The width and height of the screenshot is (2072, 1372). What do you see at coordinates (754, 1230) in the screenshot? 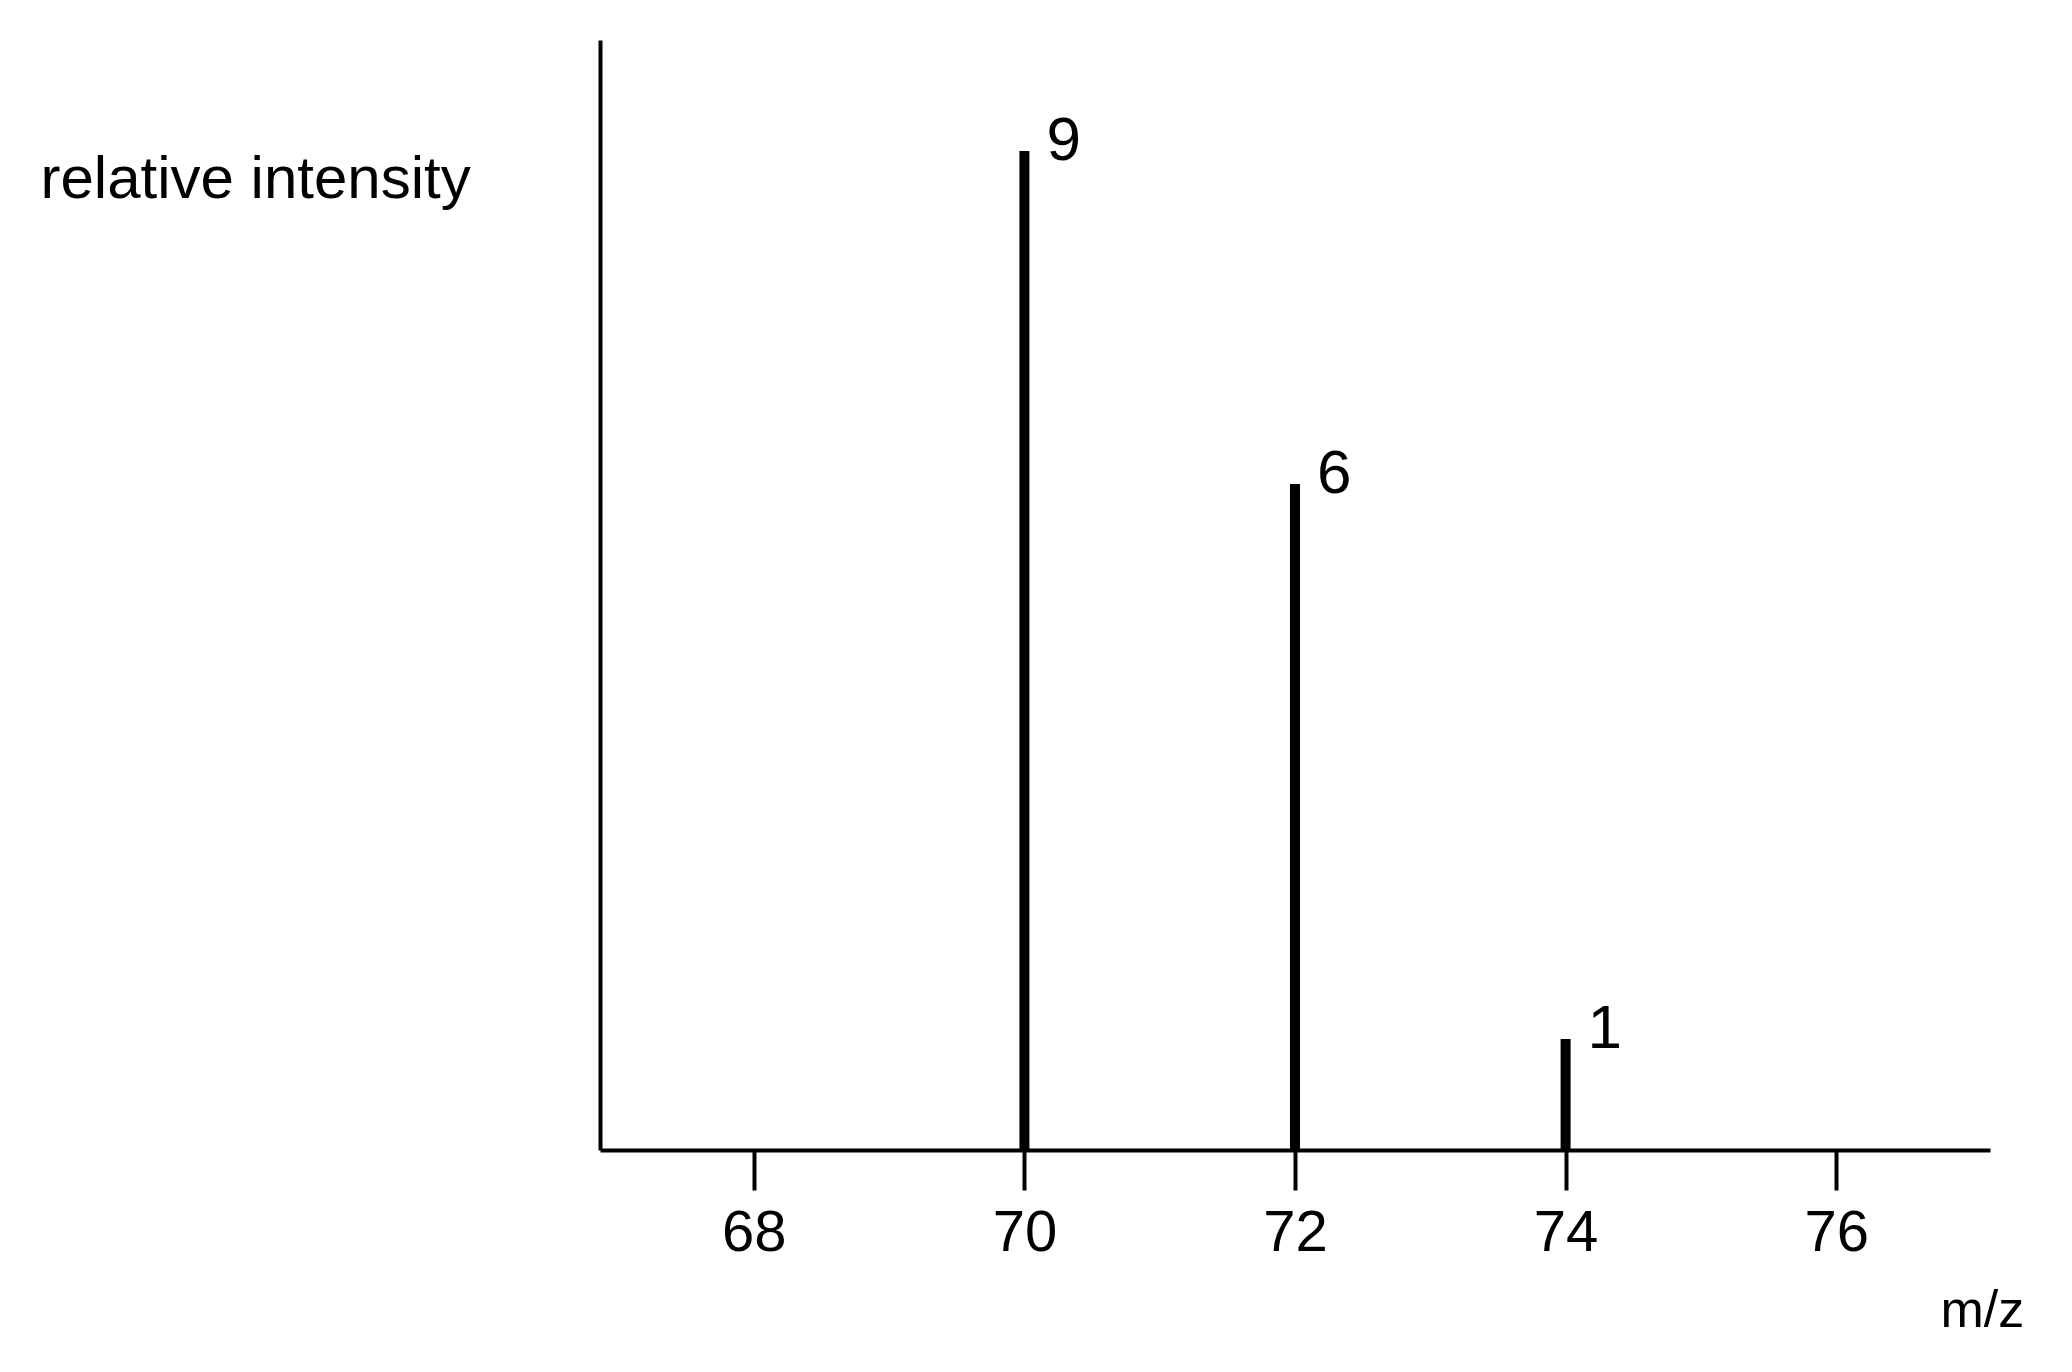
I see `x-tick-label: 68` at bounding box center [754, 1230].